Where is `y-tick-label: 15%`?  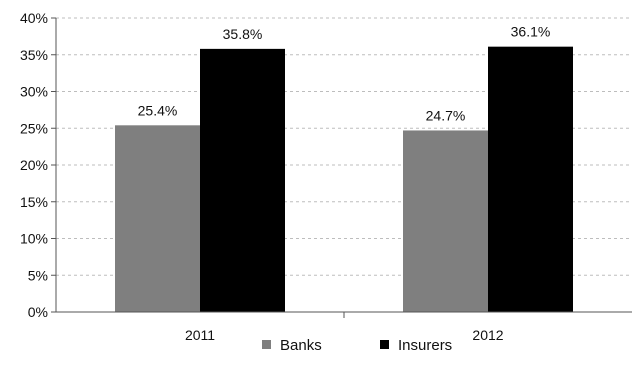 y-tick-label: 15% is located at coordinates (34, 202).